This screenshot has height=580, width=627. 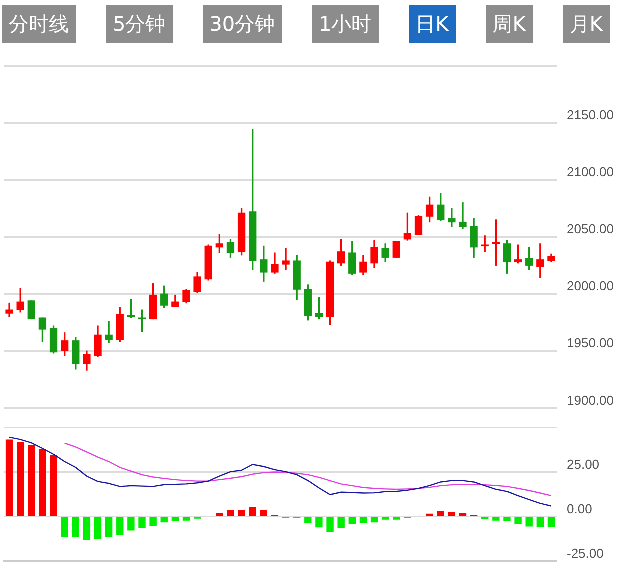 I want to click on category-label: 周K, so click(x=509, y=24).